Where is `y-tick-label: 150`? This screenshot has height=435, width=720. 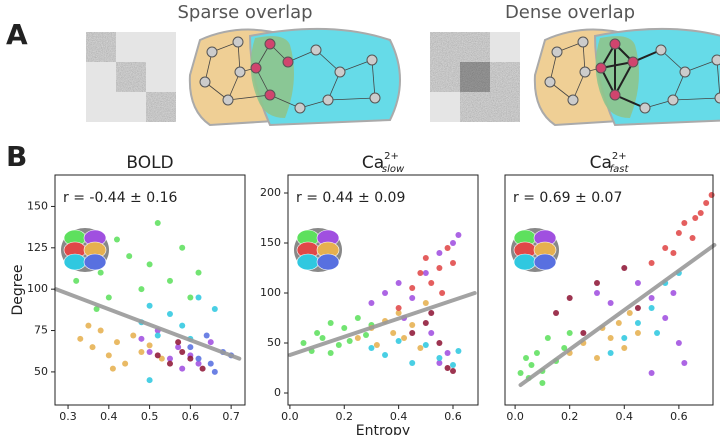
y-tick-label: 150 is located at coordinates (37, 205).